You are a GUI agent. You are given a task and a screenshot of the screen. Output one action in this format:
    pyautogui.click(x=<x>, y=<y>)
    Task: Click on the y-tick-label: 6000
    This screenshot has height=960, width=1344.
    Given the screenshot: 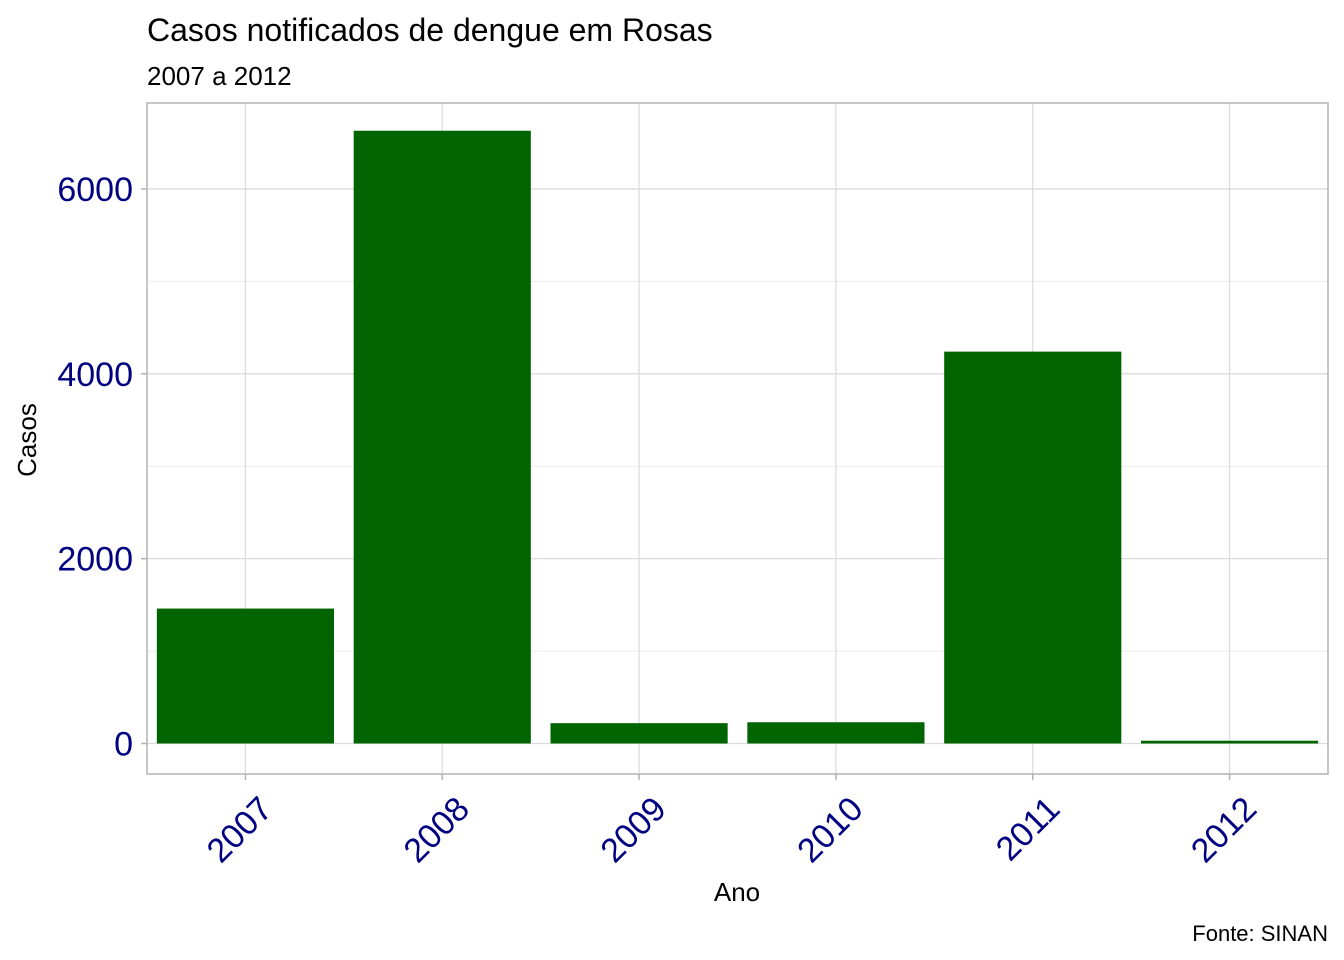 What is the action you would take?
    pyautogui.click(x=95, y=190)
    